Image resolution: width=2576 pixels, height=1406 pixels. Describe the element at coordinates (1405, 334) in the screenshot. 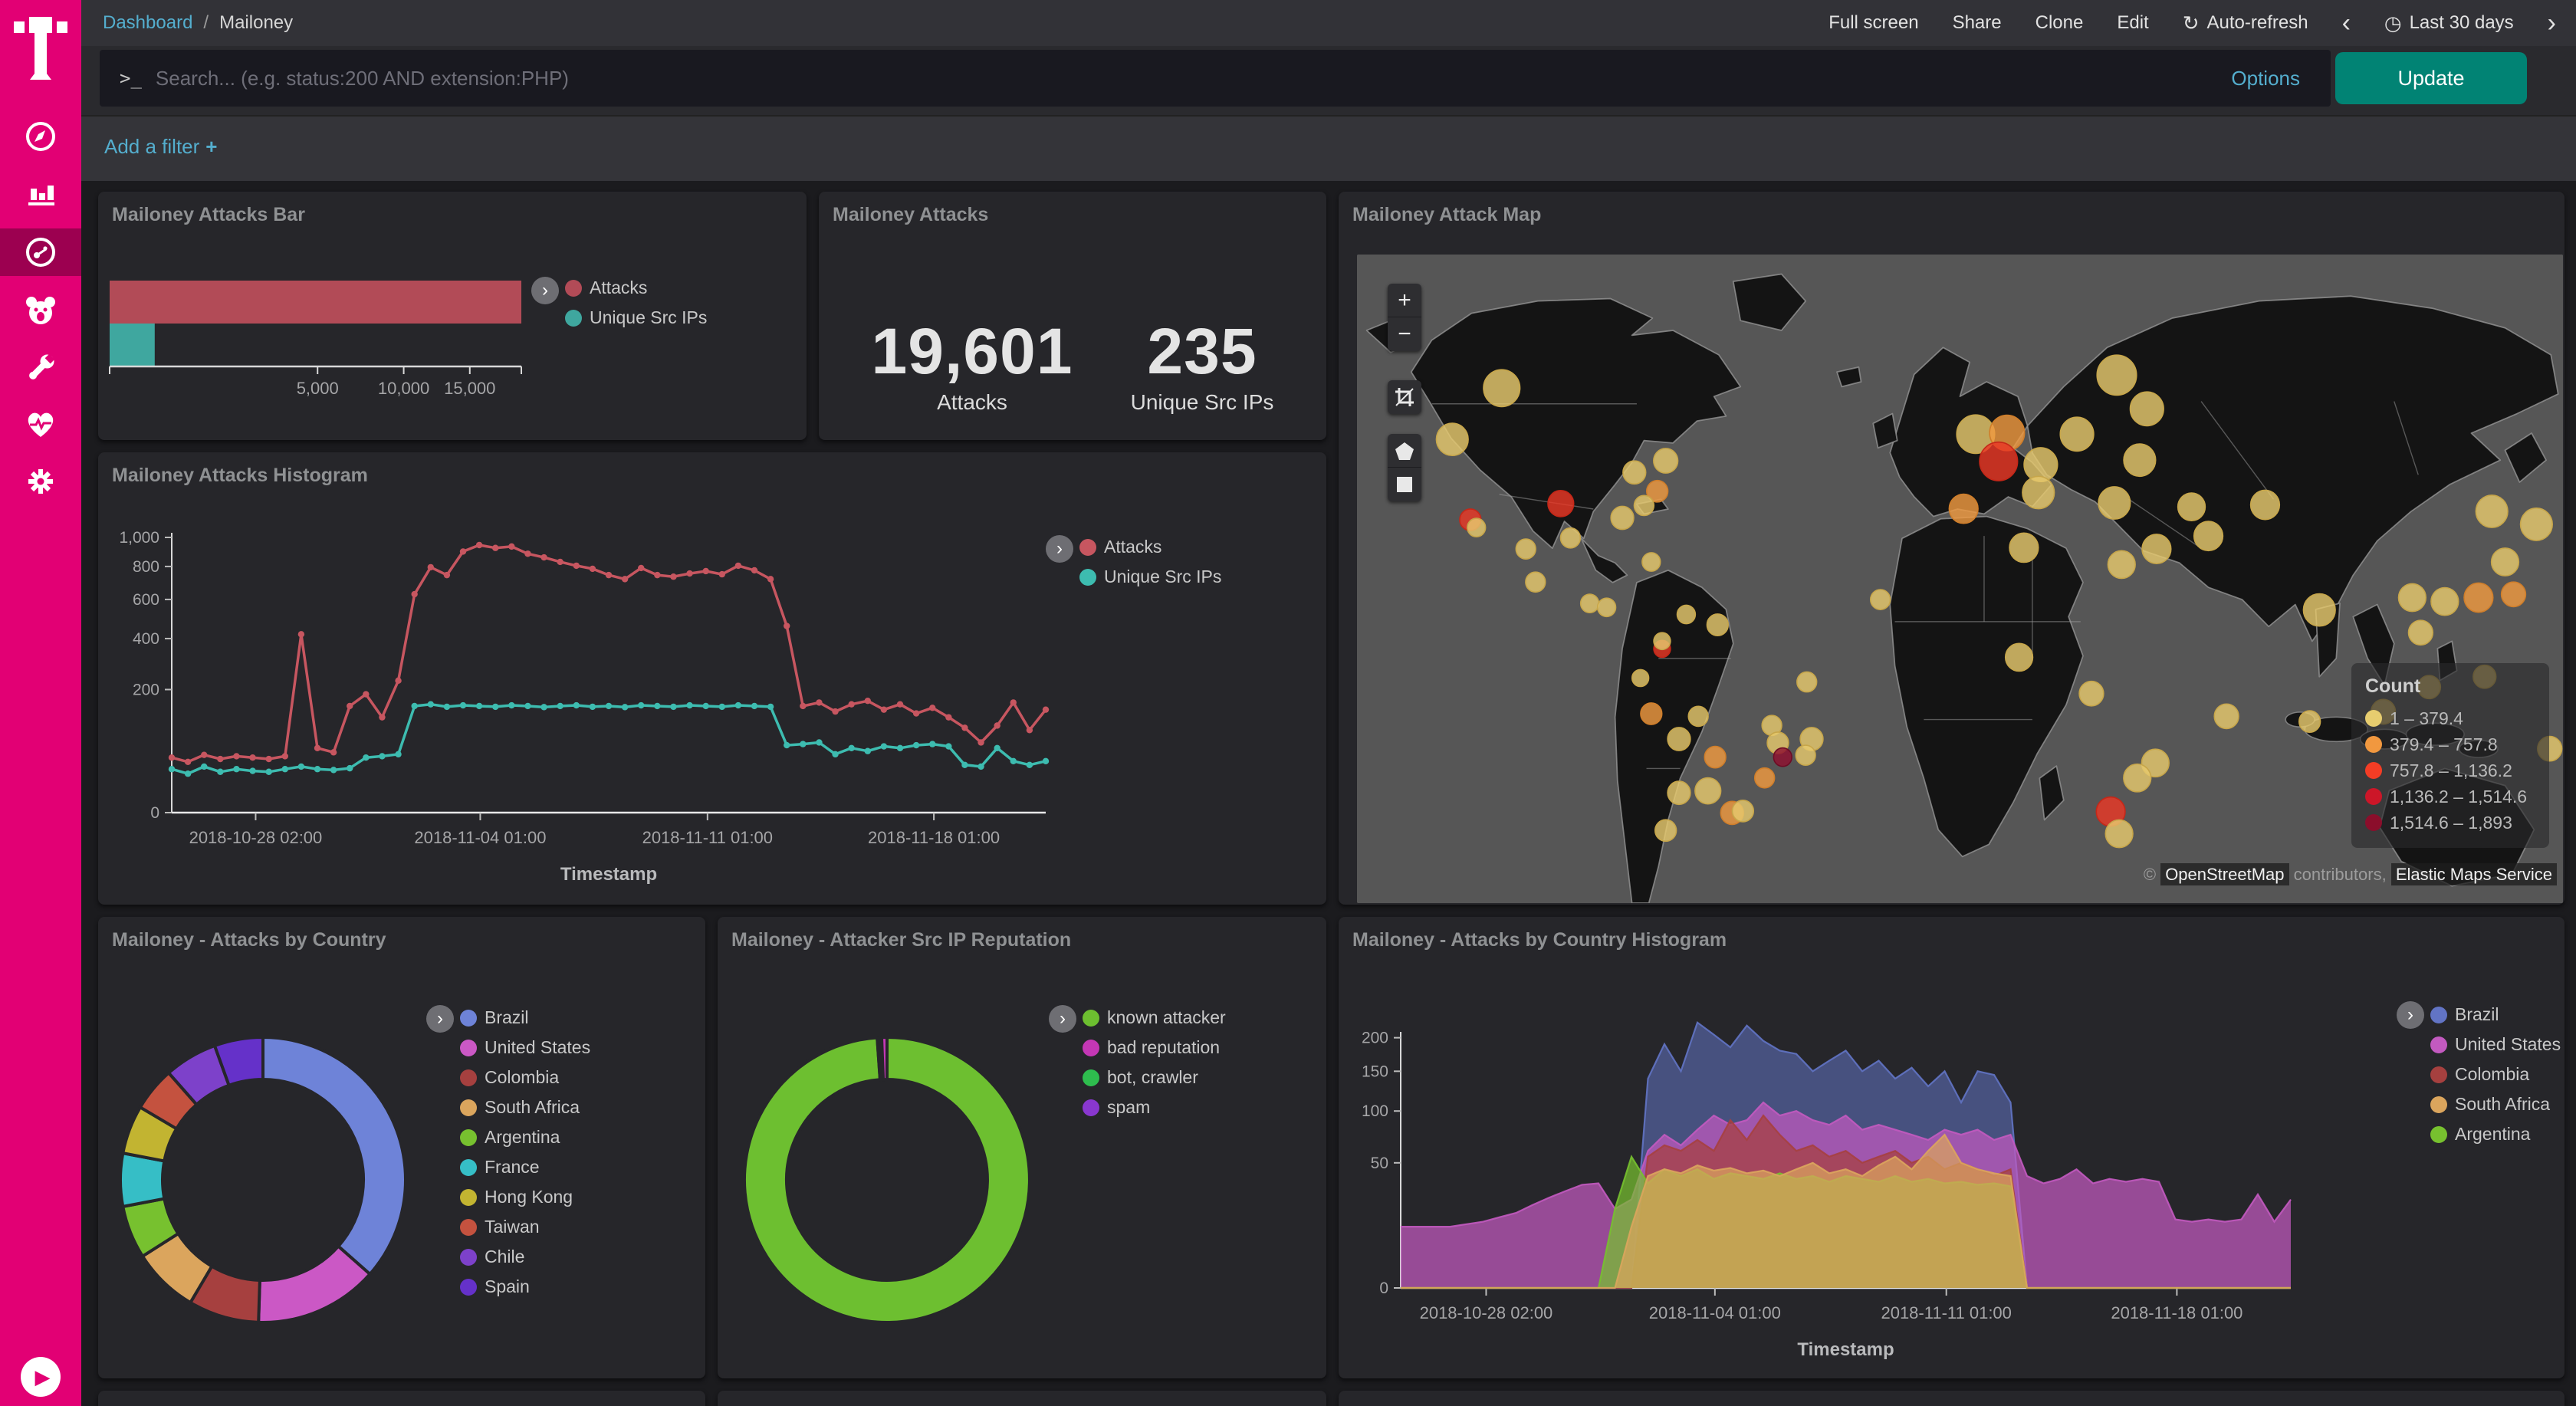

I see `zoom-out-button: −` at that location.